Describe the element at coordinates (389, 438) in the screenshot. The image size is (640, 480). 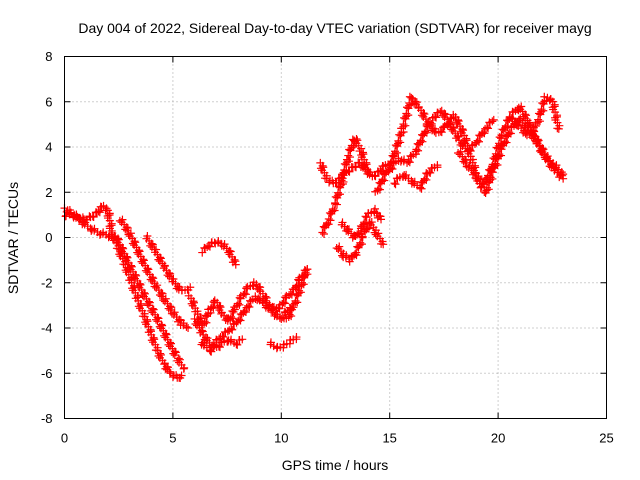
I see `x-tick-label: 15` at that location.